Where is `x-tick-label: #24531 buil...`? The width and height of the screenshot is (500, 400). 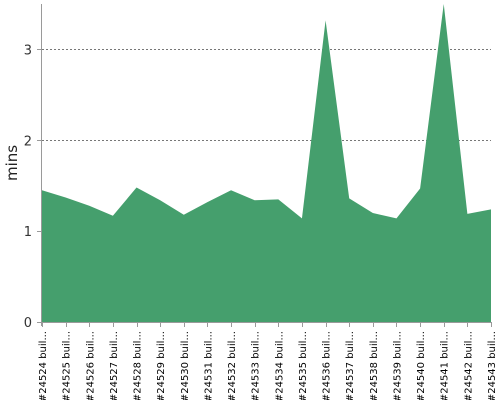
x-tick-label: #24531 buil... is located at coordinates (208, 365).